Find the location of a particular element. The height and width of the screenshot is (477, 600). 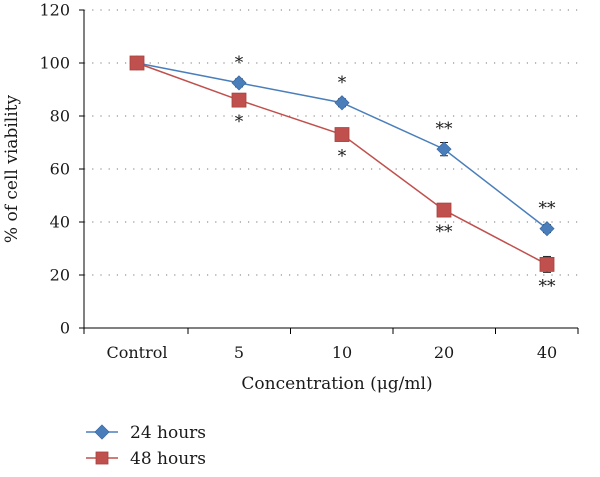

legend: 24 hours 48 hours is located at coordinates (146, 446).